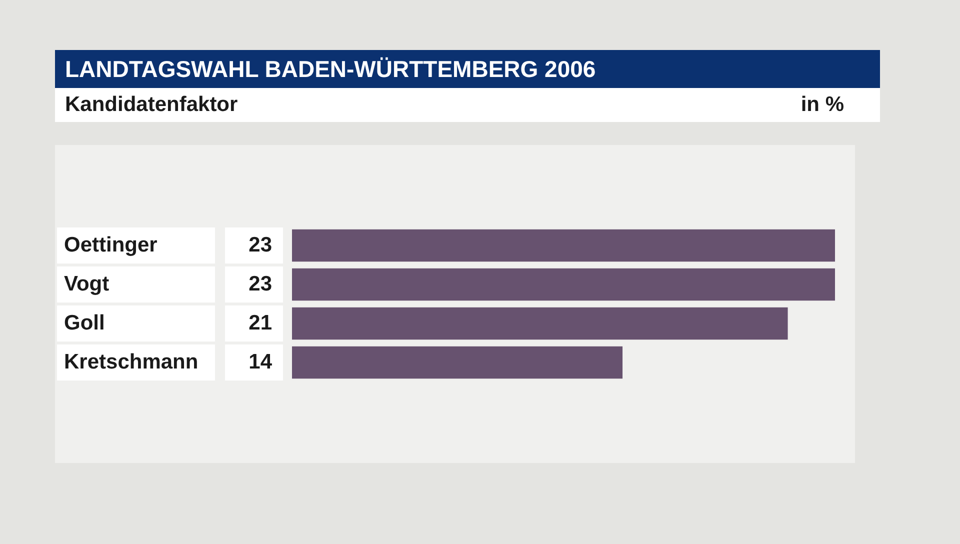 The height and width of the screenshot is (544, 960). Describe the element at coordinates (151, 105) in the screenshot. I see `chart-subtitle: Kandidatenfaktor` at that location.